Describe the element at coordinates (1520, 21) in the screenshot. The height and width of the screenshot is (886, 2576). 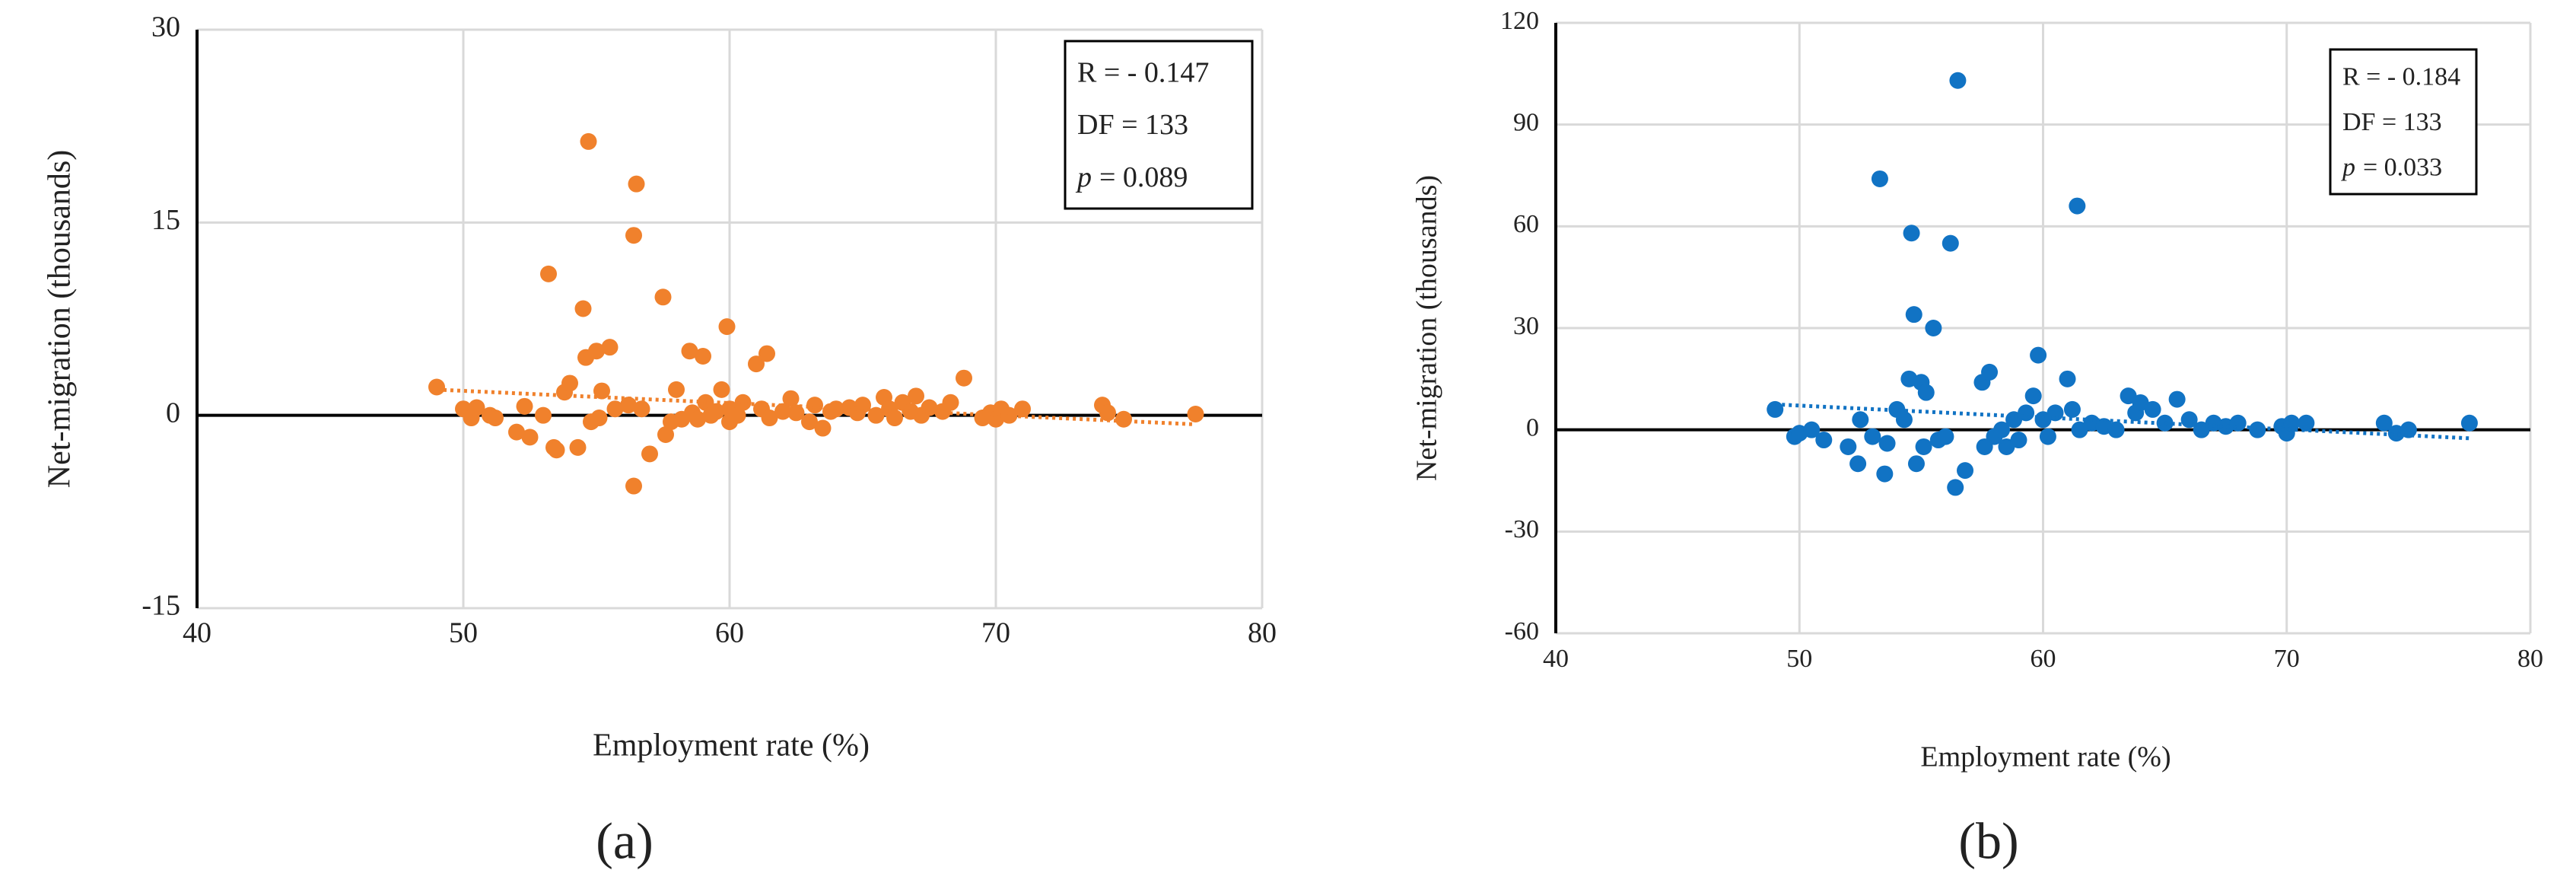
I see `y-tick-label: 120` at that location.